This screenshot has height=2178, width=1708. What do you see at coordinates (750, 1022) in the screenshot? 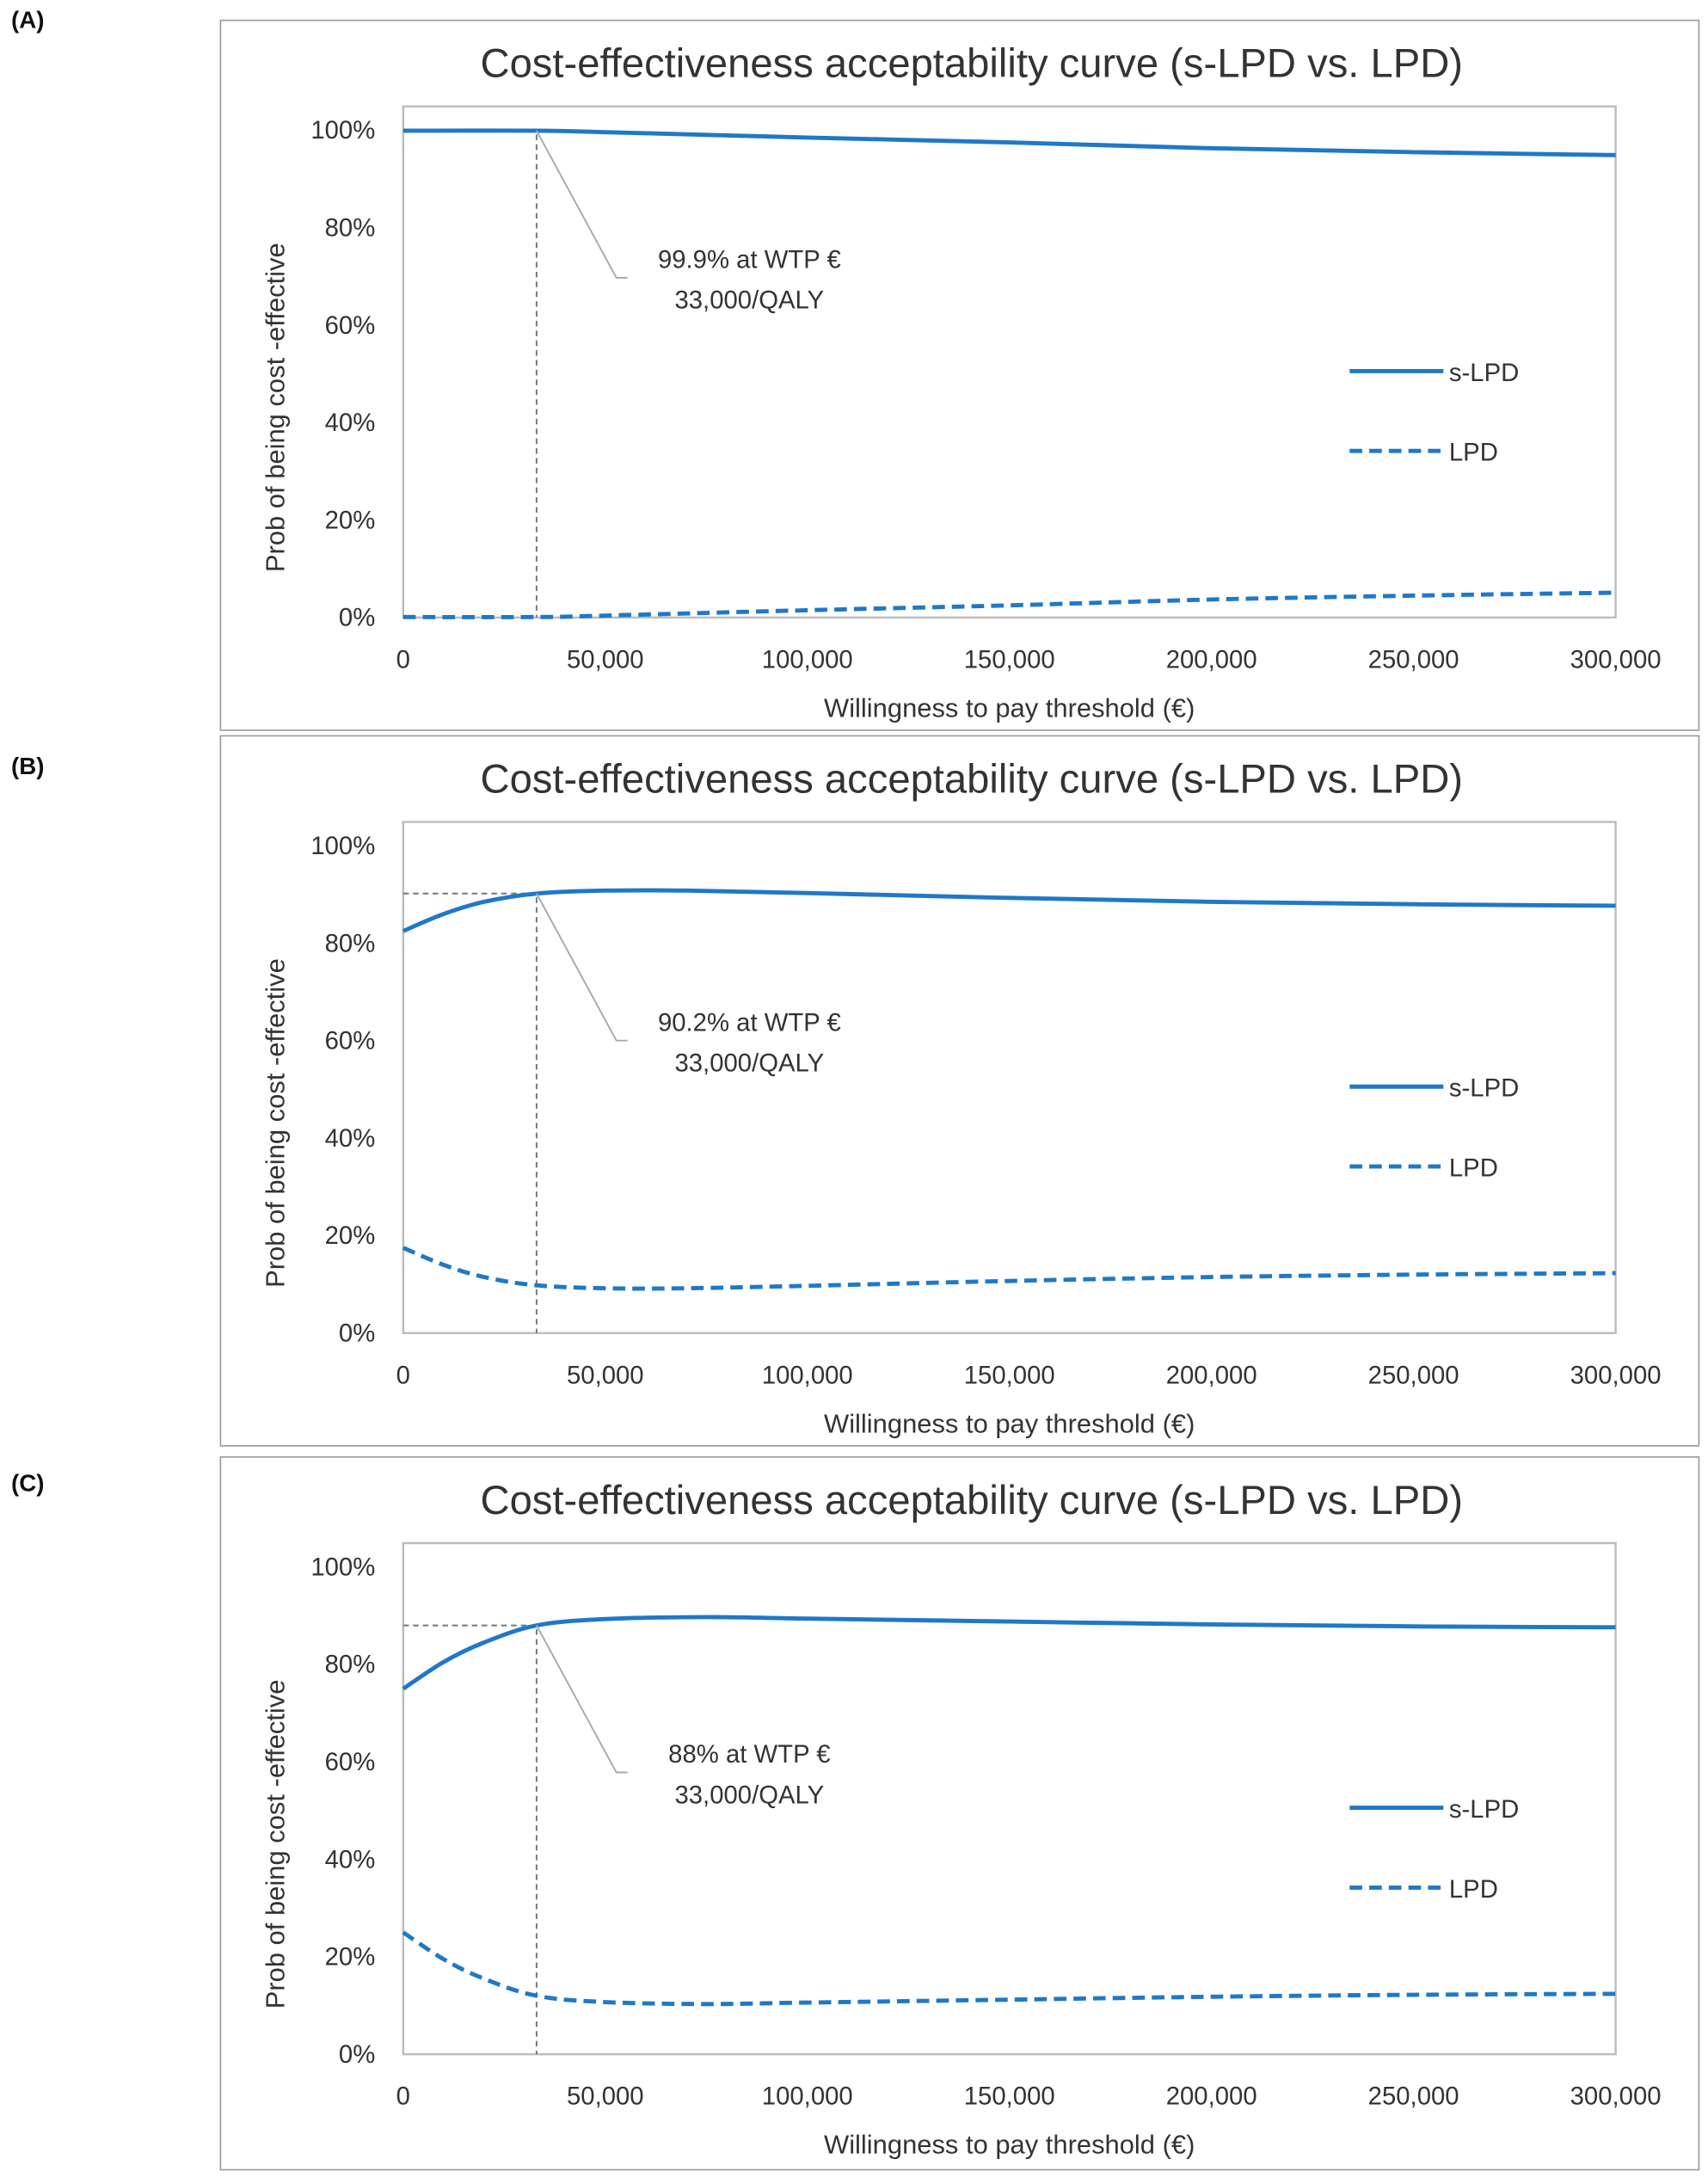
I see `annotation-text: 90.2% at WTP €` at bounding box center [750, 1022].